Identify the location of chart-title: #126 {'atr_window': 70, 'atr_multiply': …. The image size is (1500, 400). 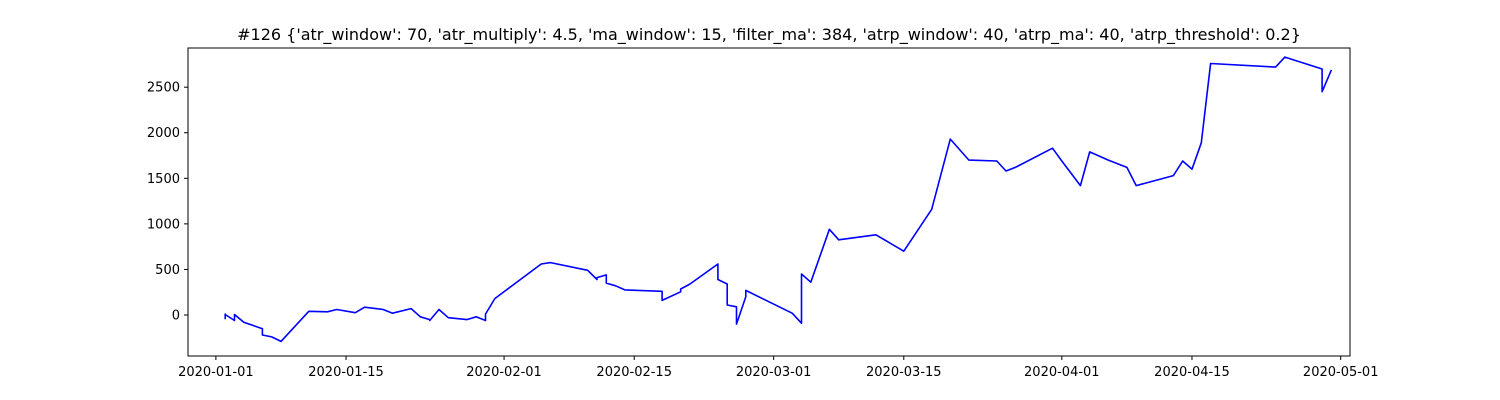
(769, 35).